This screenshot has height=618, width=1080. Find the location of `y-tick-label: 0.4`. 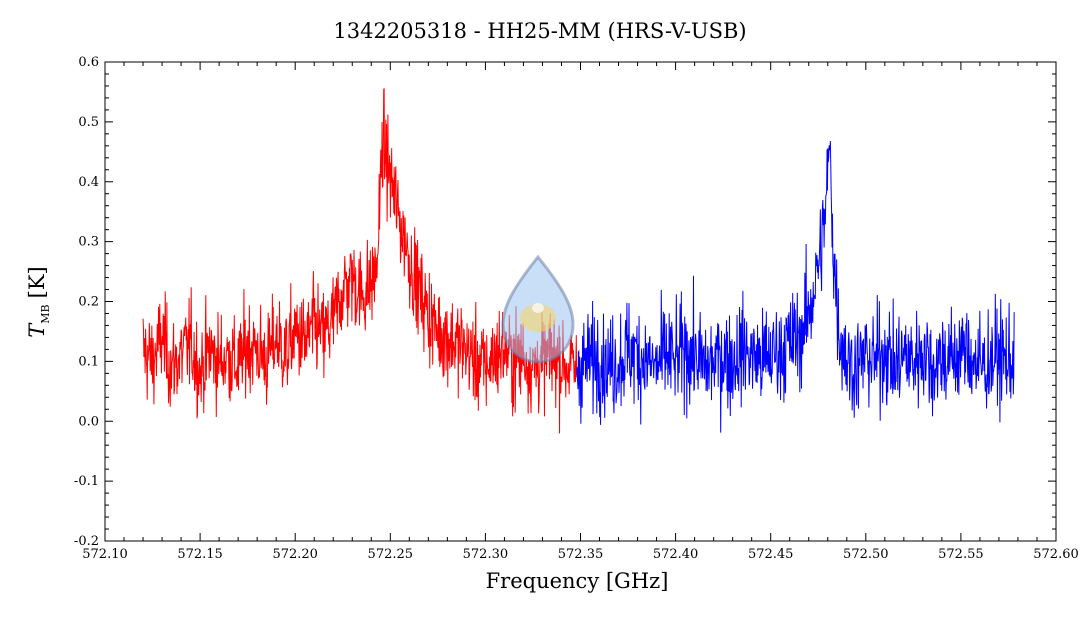

y-tick-label: 0.4 is located at coordinates (88, 182).